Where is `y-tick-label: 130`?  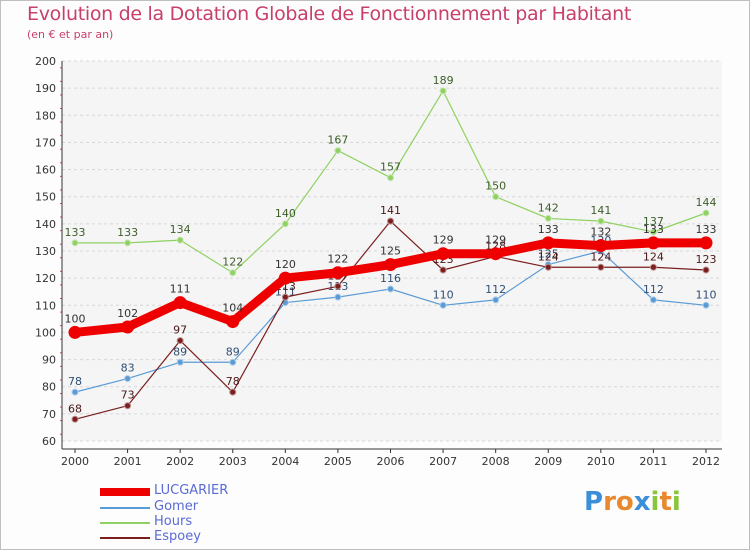
y-tick-label: 130 is located at coordinates (45, 251).